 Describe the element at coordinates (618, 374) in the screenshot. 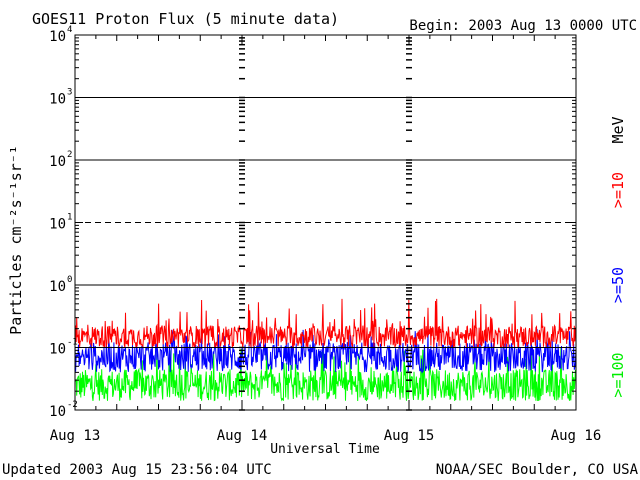

I see `legend-ge100: >=100` at that location.